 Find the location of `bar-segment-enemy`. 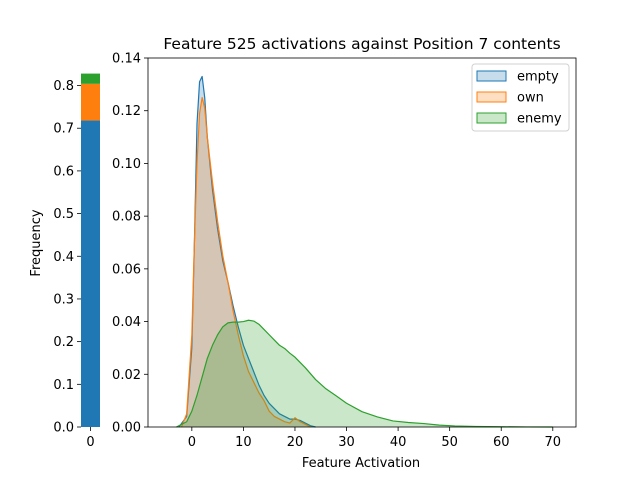

bar-segment-enemy is located at coordinates (90, 78).